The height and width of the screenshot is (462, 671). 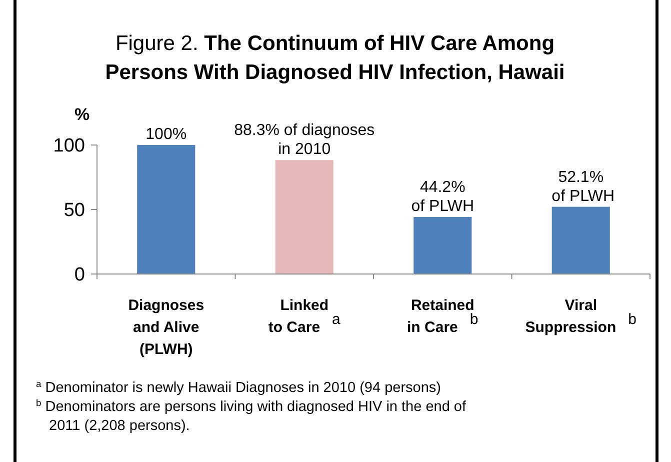 What do you see at coordinates (79, 275) in the screenshot?
I see `y-tick-label: 0` at bounding box center [79, 275].